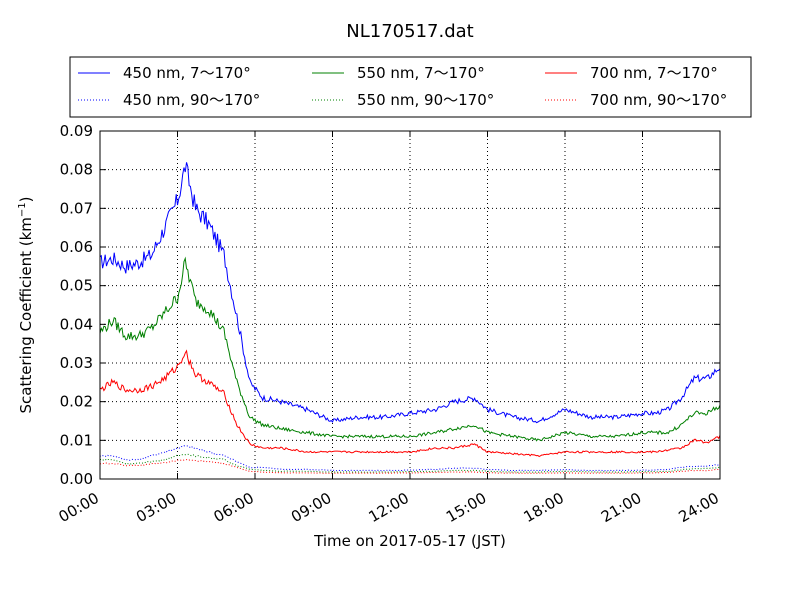  I want to click on y-tick-label: 0.03, so click(76, 363).